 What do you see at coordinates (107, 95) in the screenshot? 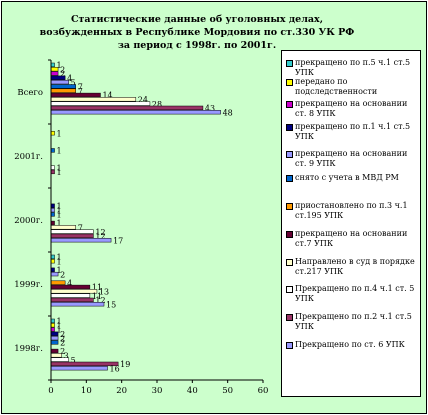
I see `data-label: 14` at bounding box center [107, 95].